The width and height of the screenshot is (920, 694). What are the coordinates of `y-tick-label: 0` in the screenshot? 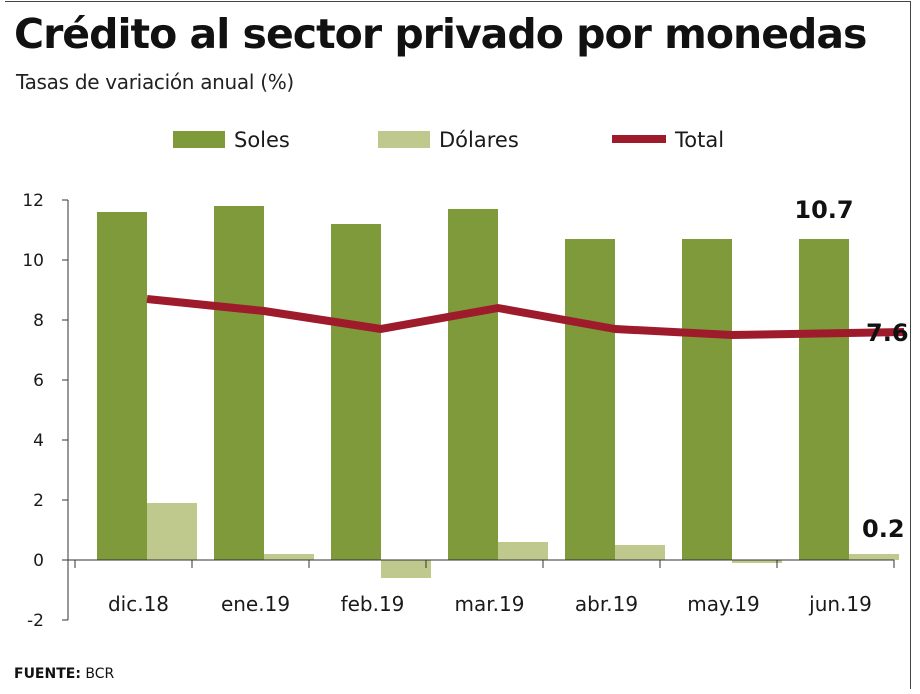 It's located at (38, 561).